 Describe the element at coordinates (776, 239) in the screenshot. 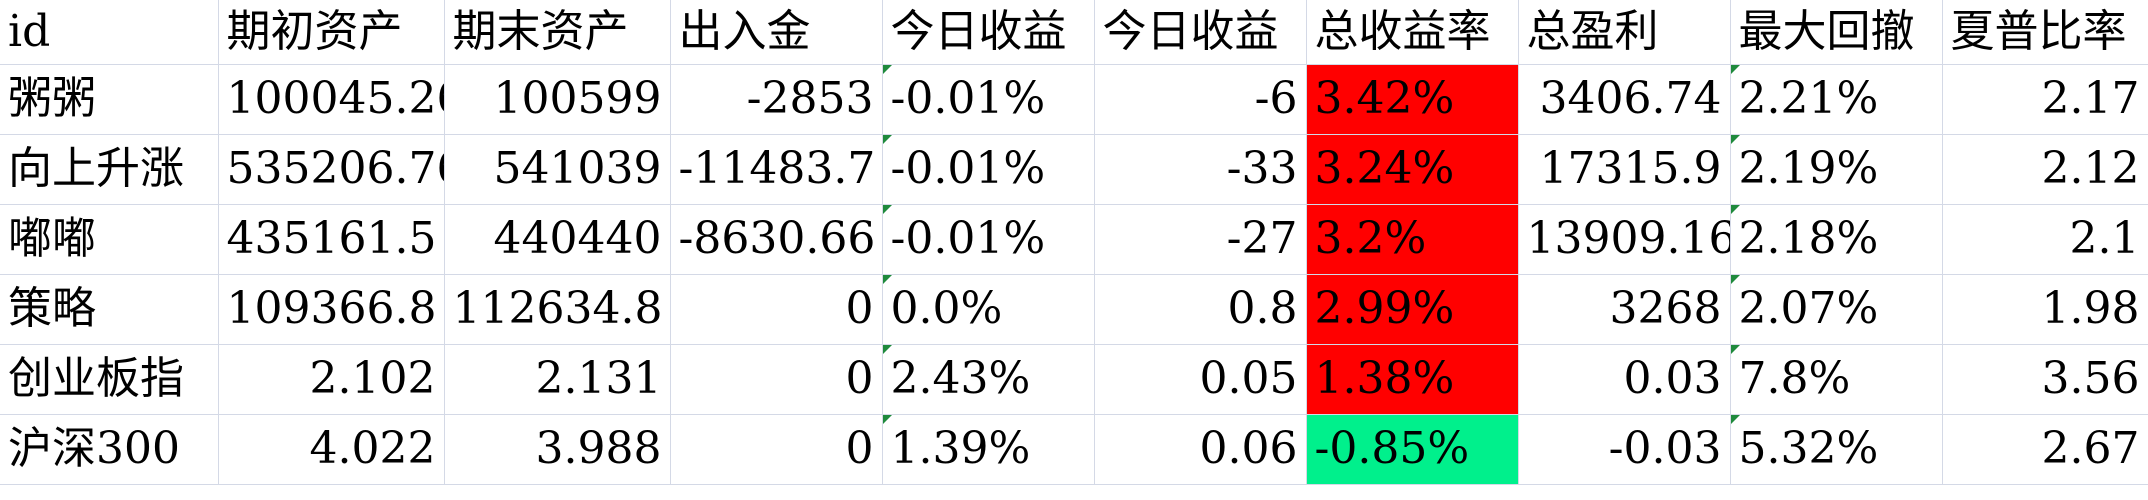

I see `cell-flow: -8630.66` at that location.